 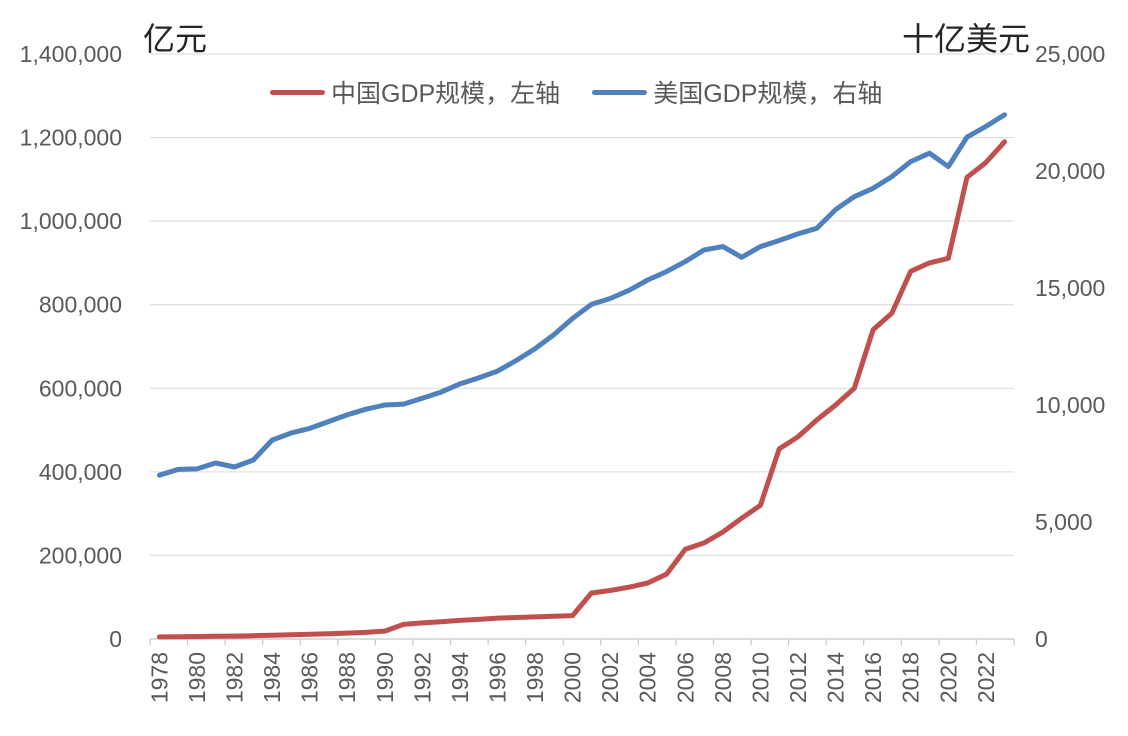 What do you see at coordinates (1041, 639) in the screenshot?
I see `right-axis-tick-label: 0` at bounding box center [1041, 639].